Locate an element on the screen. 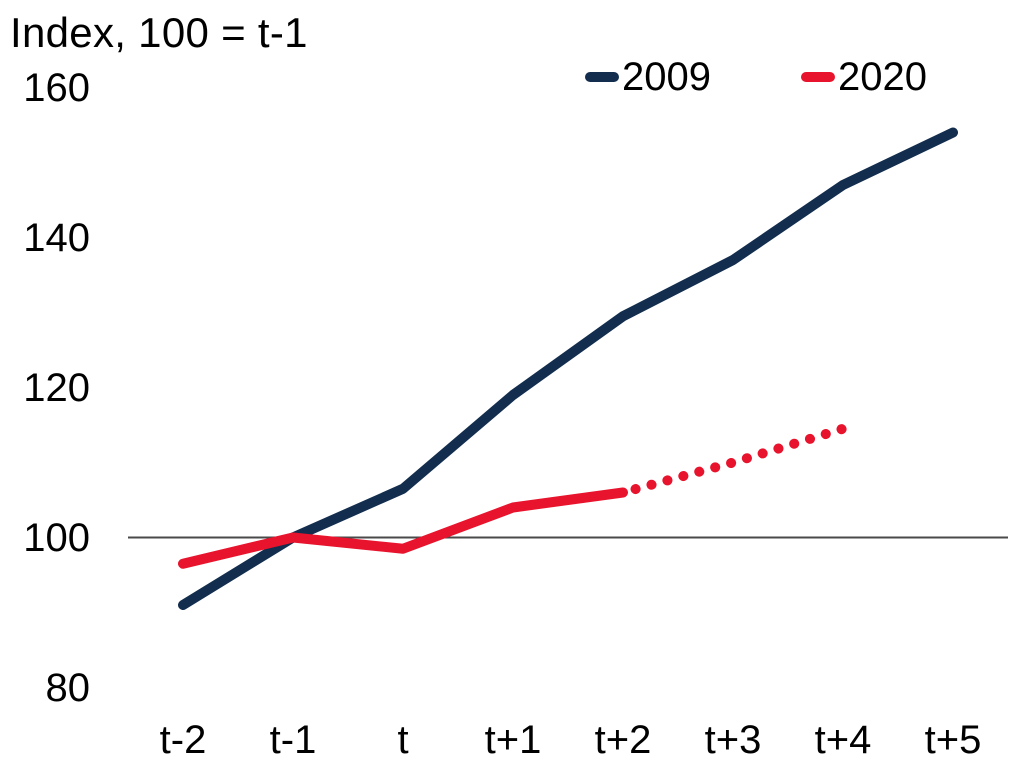 The height and width of the screenshot is (768, 1024). x-category-label: t+4 is located at coordinates (843, 740).